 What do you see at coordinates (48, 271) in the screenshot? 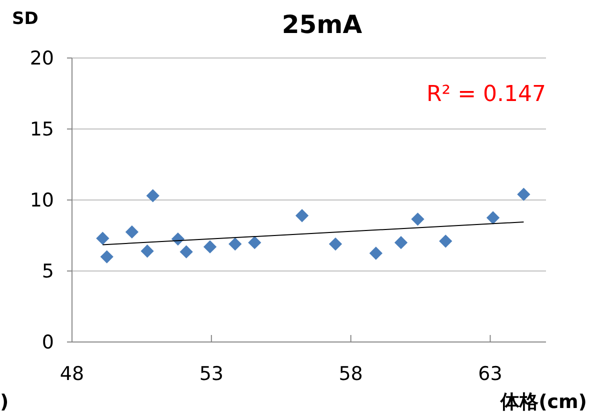
I see `y-tick-label: 5` at bounding box center [48, 271].